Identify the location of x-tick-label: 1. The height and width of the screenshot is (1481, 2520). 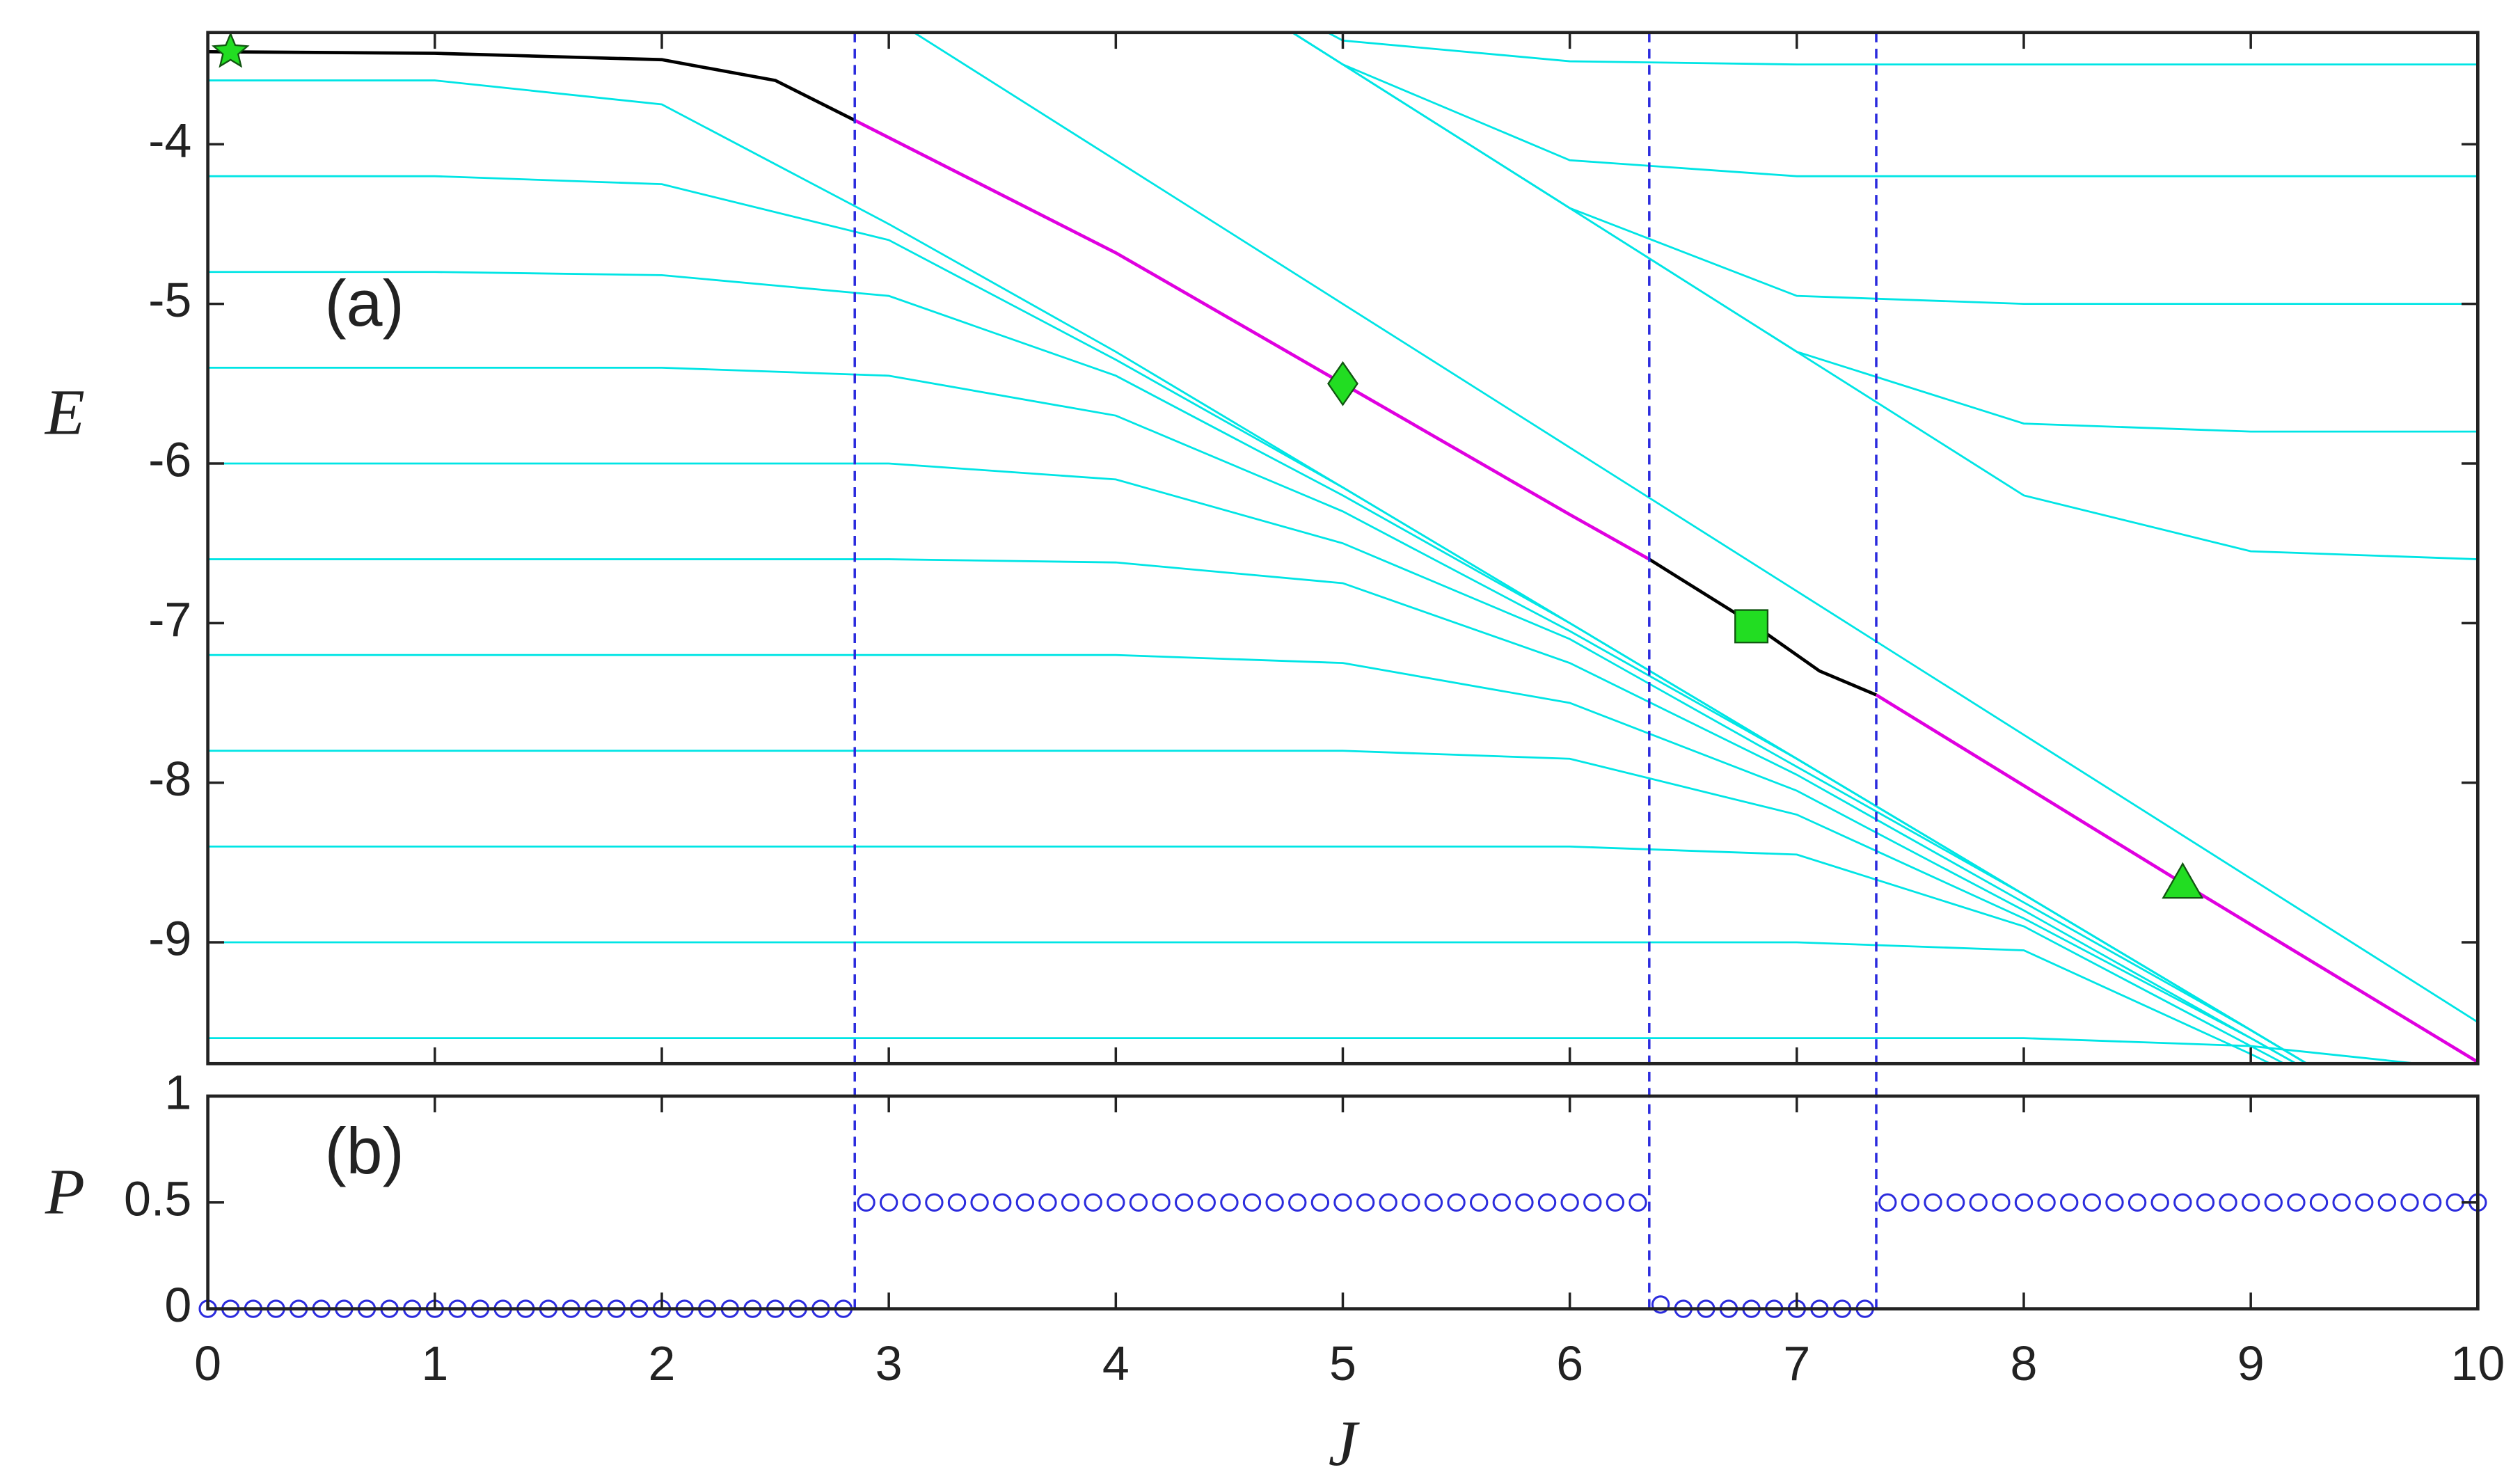
(434, 1363).